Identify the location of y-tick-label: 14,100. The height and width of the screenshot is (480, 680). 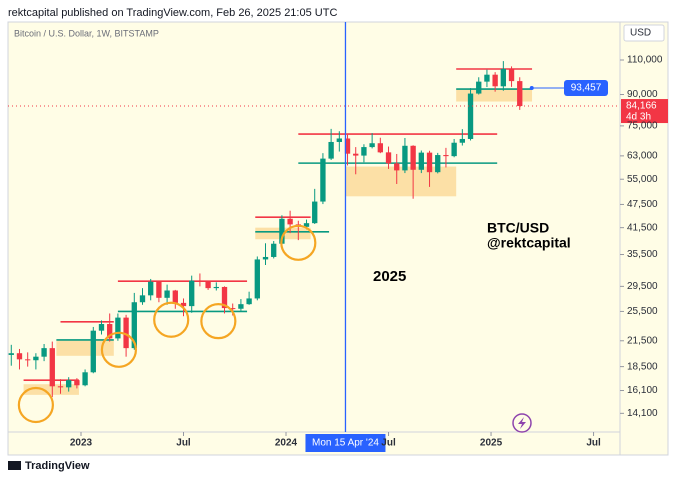
(642, 413).